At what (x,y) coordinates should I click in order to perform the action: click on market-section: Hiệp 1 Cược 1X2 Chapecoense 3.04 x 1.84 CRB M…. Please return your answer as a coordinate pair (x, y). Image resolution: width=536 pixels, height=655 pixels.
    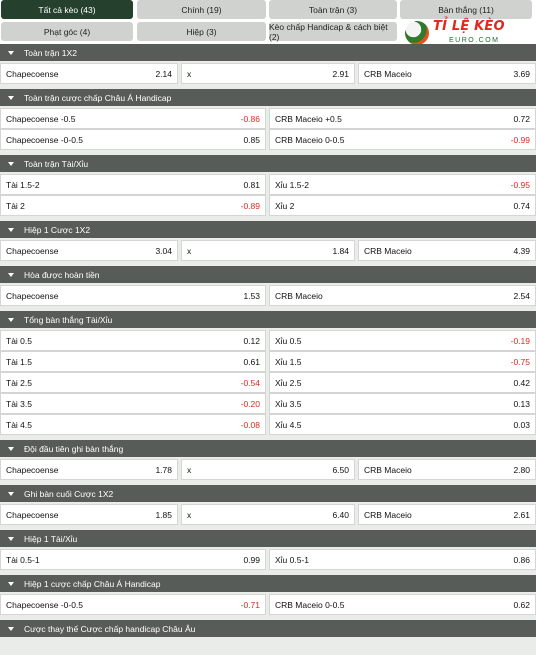
    Looking at the image, I should click on (268, 243).